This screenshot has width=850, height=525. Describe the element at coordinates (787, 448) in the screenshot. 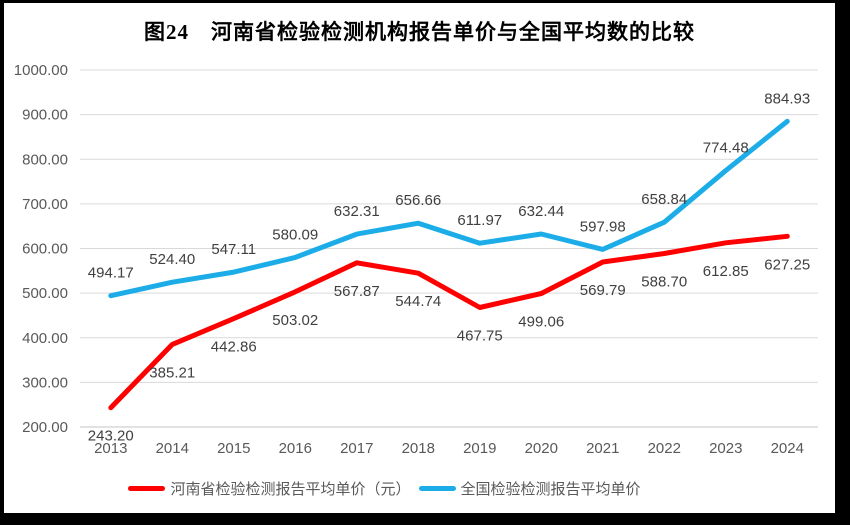

I see `x-tick-label: 2024` at that location.